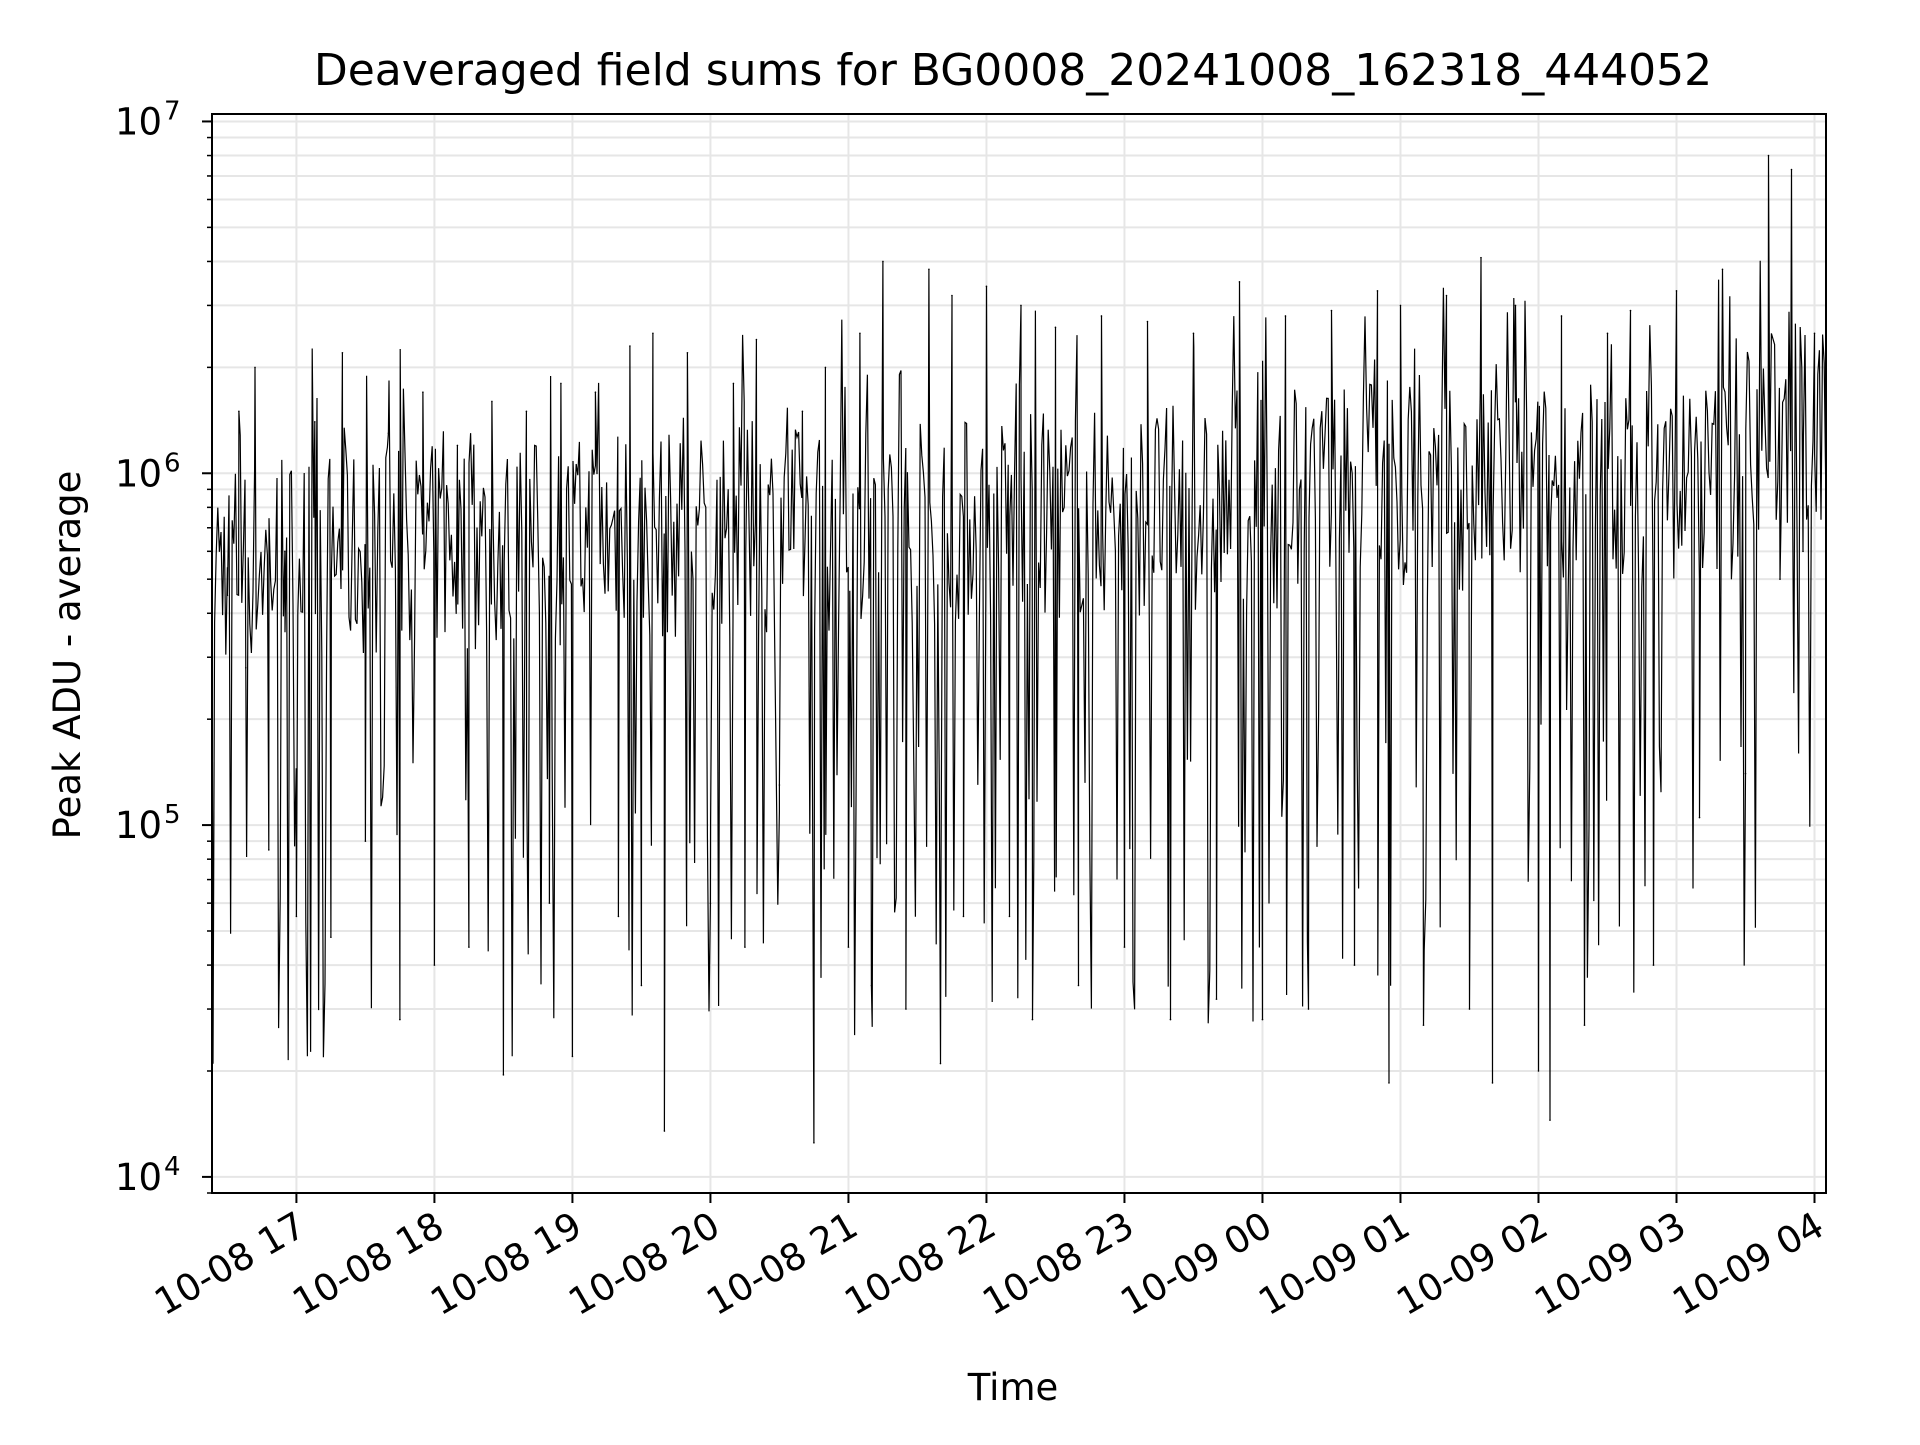 The height and width of the screenshot is (1445, 1920). Describe the element at coordinates (172, 463) in the screenshot. I see `y-tick-exponent: 6` at that location.